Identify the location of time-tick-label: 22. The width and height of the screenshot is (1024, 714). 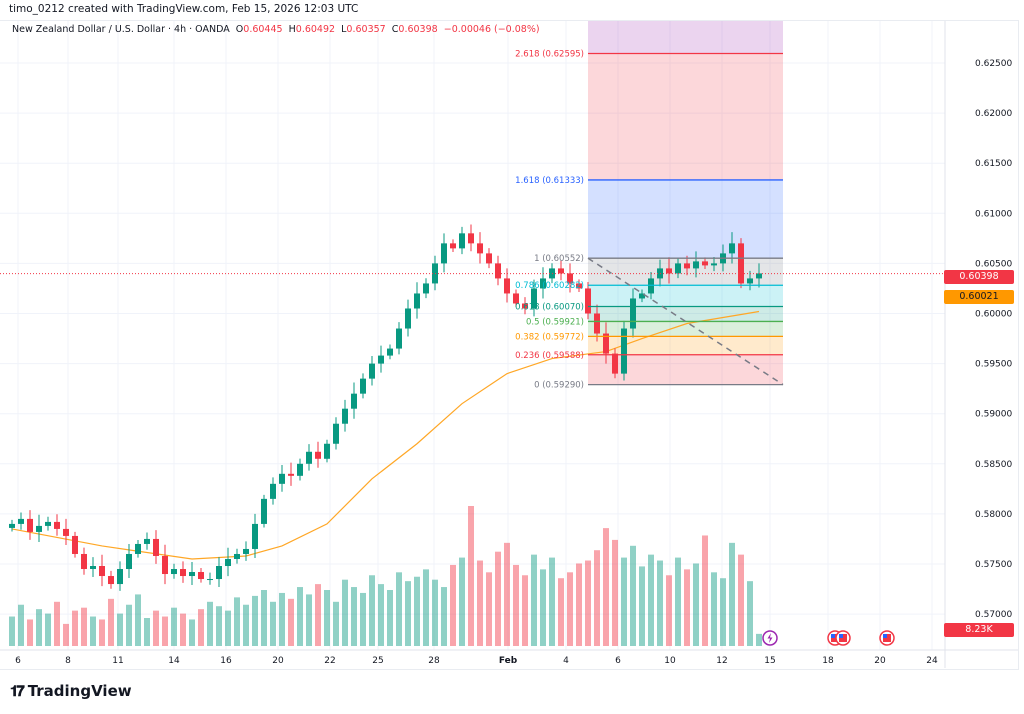
(329, 661).